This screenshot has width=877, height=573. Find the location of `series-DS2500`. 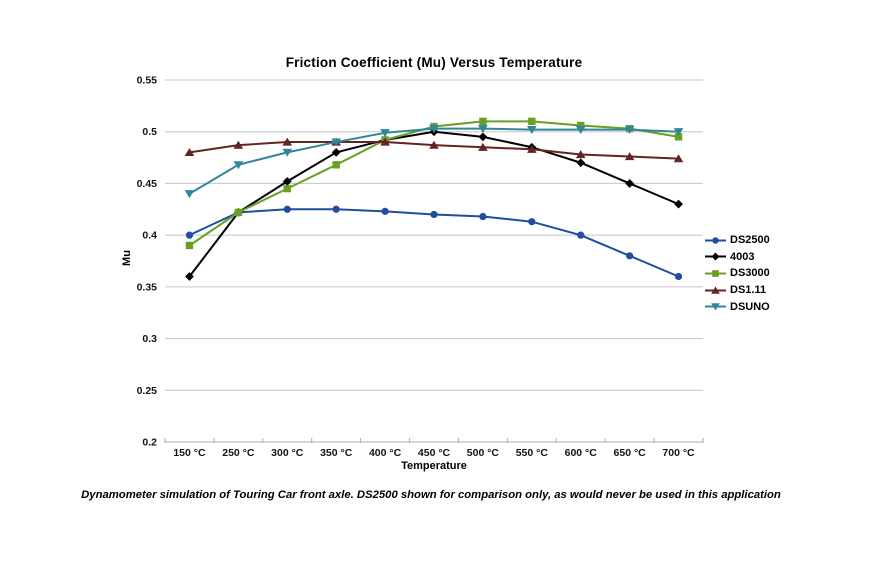

series-DS2500 is located at coordinates (434, 243).